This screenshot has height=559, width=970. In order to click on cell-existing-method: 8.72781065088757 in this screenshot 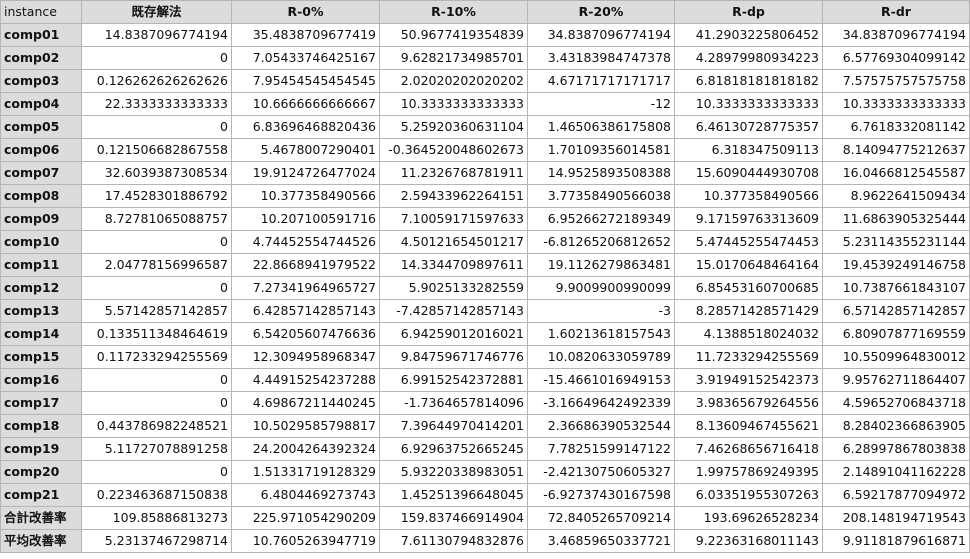, I will do `click(156, 219)`.